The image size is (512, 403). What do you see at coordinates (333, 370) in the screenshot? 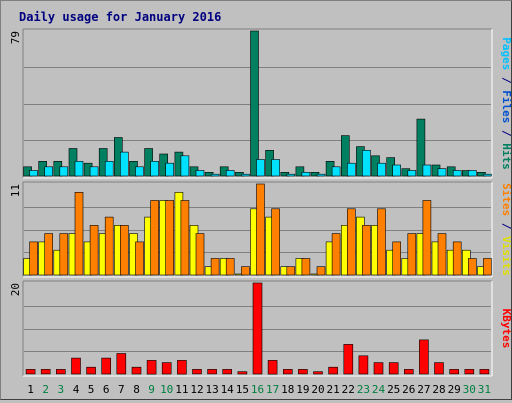
I see `bar-kbytes: KBytes 21: 1.5` at bounding box center [333, 370].